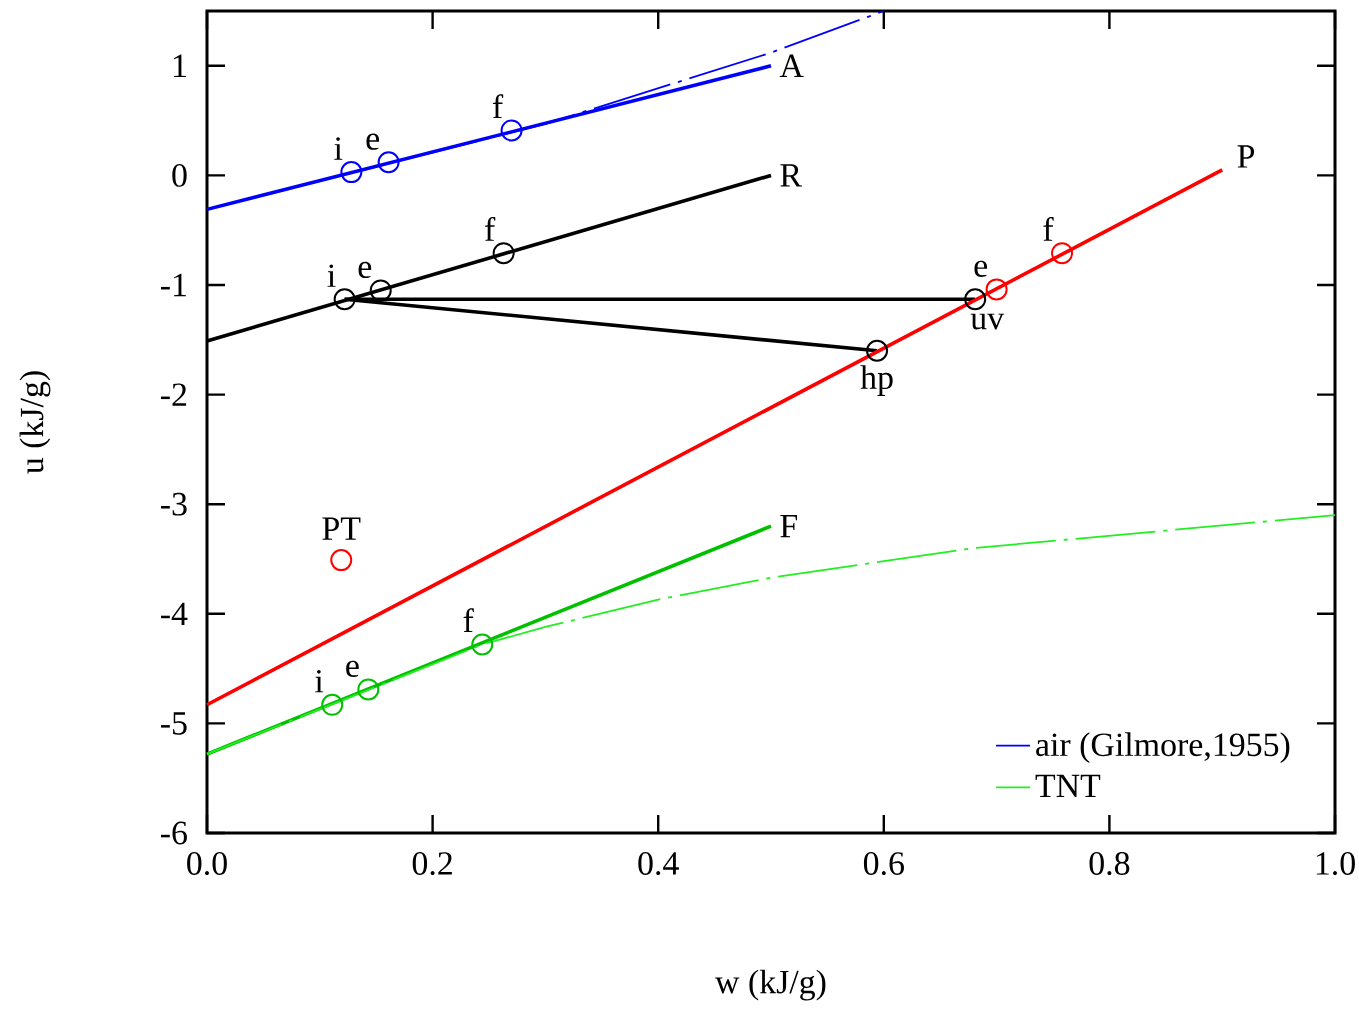  Describe the element at coordinates (173, 285) in the screenshot. I see `y-tick-label: -1` at that location.